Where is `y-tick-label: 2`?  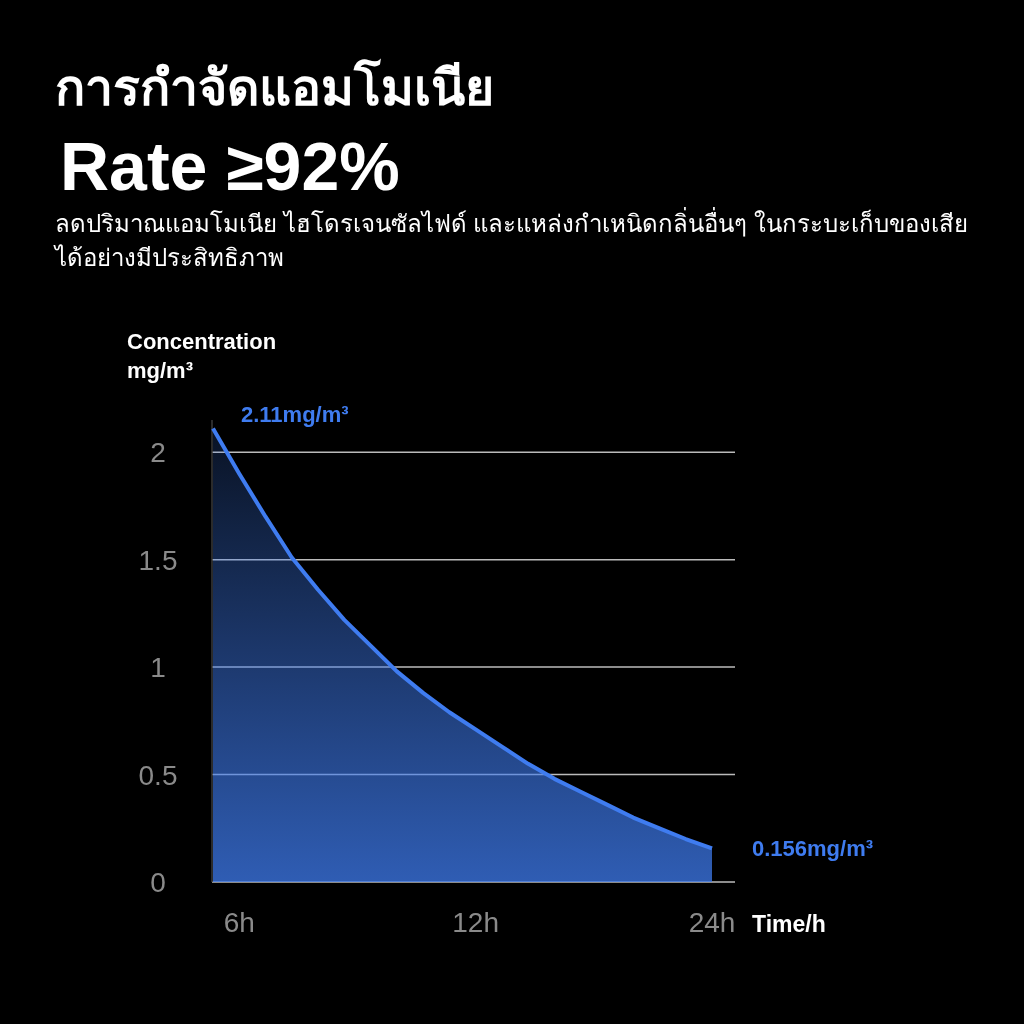
y-tick-label: 2 is located at coordinates (158, 453).